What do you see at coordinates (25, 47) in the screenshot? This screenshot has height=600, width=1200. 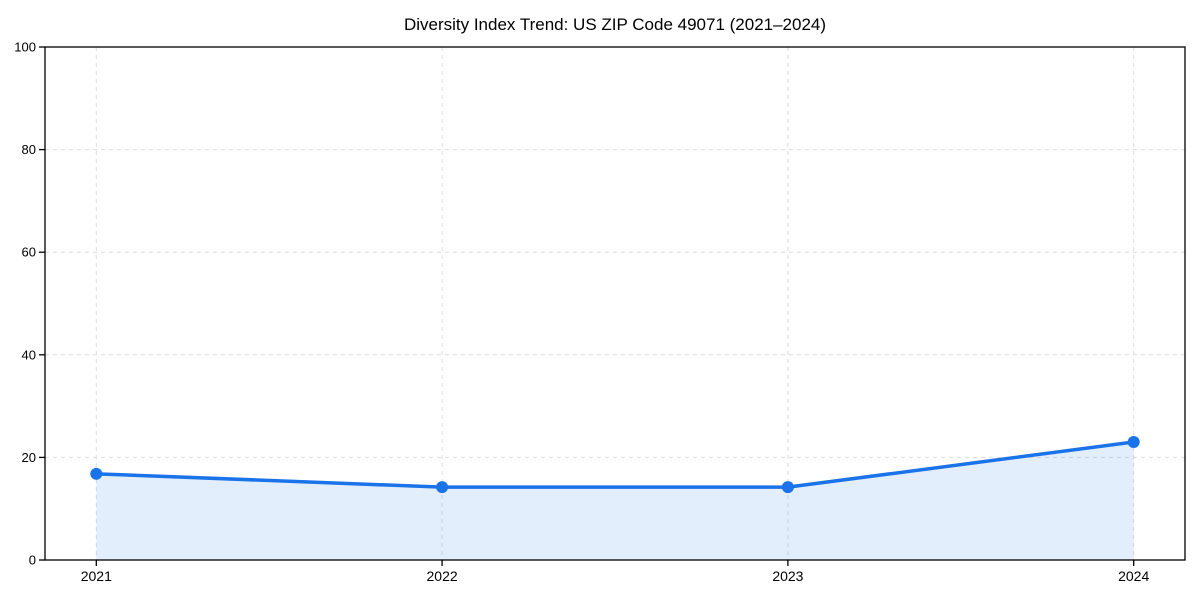 I see `y-tick-label: 100` at bounding box center [25, 47].